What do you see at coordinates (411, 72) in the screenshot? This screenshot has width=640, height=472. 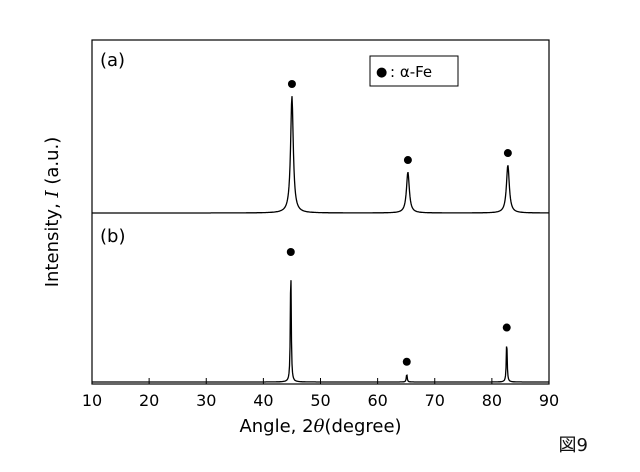 I see `legend-label: : α-Fe` at bounding box center [411, 72].